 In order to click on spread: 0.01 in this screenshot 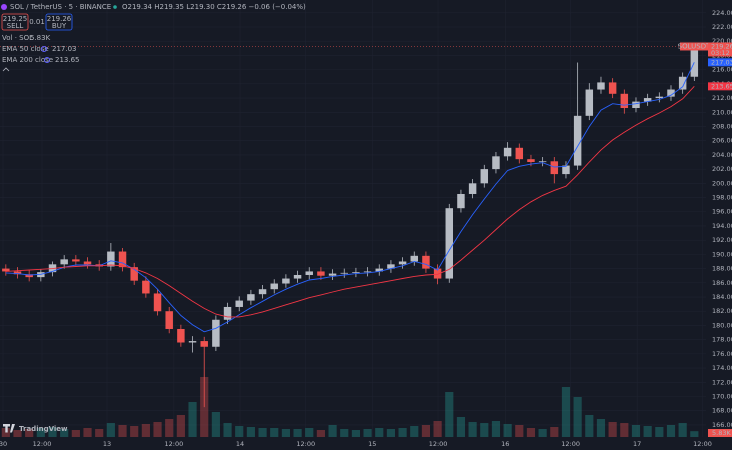, I will do `click(37, 22)`.